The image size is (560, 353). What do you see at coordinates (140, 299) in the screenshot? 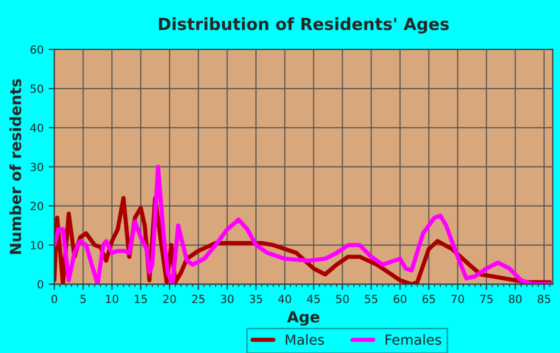
I see `x-tick-label: 15` at bounding box center [140, 299].